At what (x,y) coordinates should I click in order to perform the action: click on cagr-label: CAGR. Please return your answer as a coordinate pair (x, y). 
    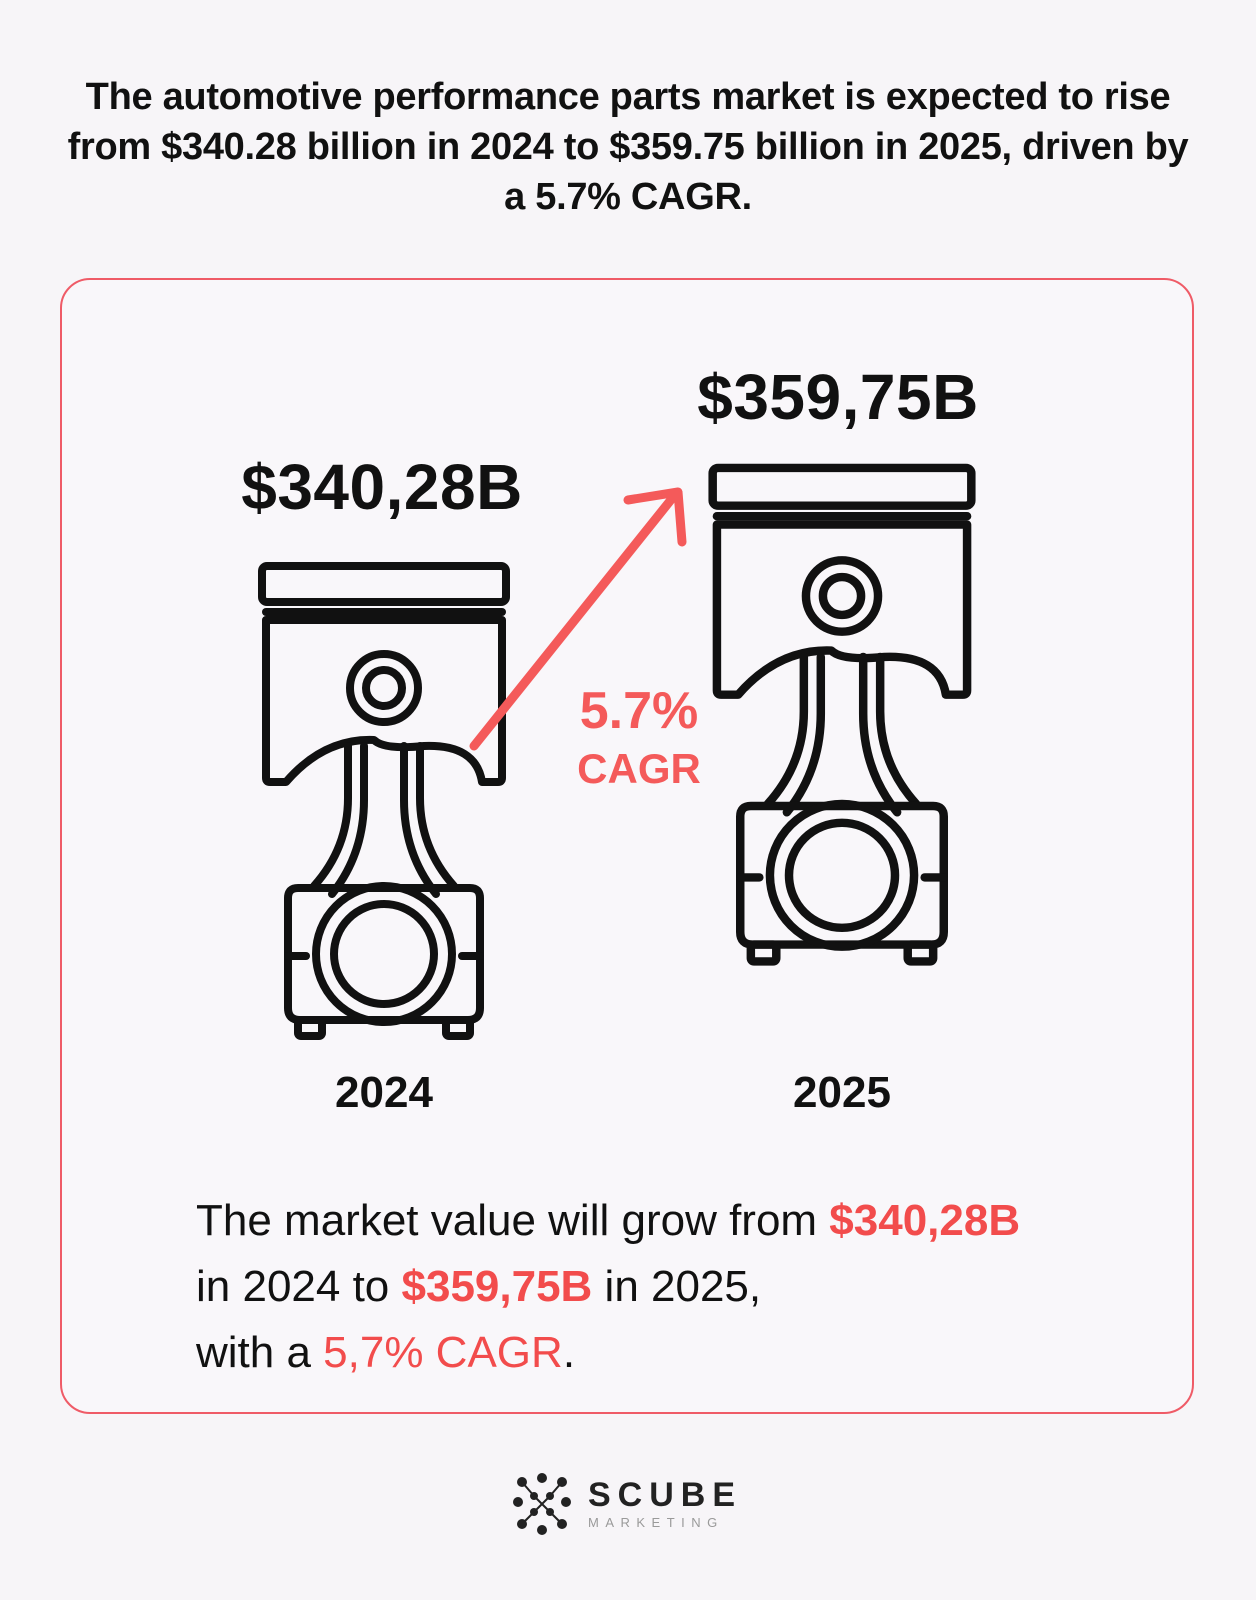
    Looking at the image, I should click on (639, 768).